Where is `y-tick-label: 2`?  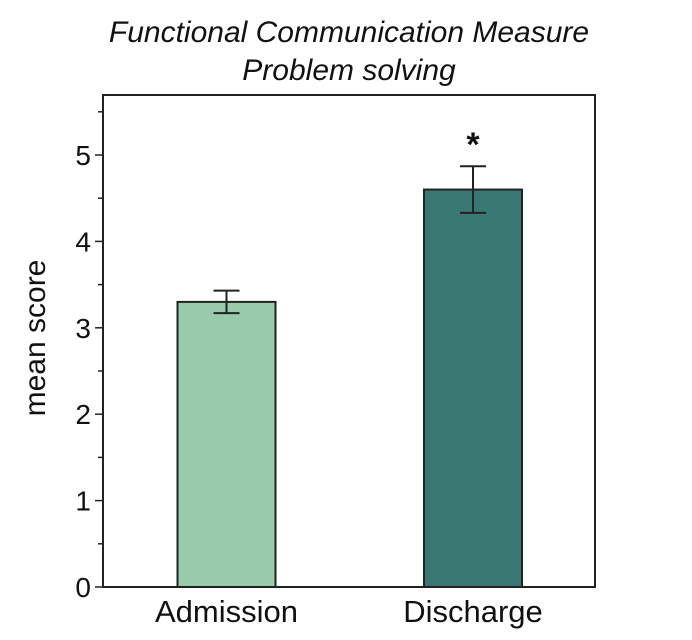
y-tick-label: 2 is located at coordinates (83, 414).